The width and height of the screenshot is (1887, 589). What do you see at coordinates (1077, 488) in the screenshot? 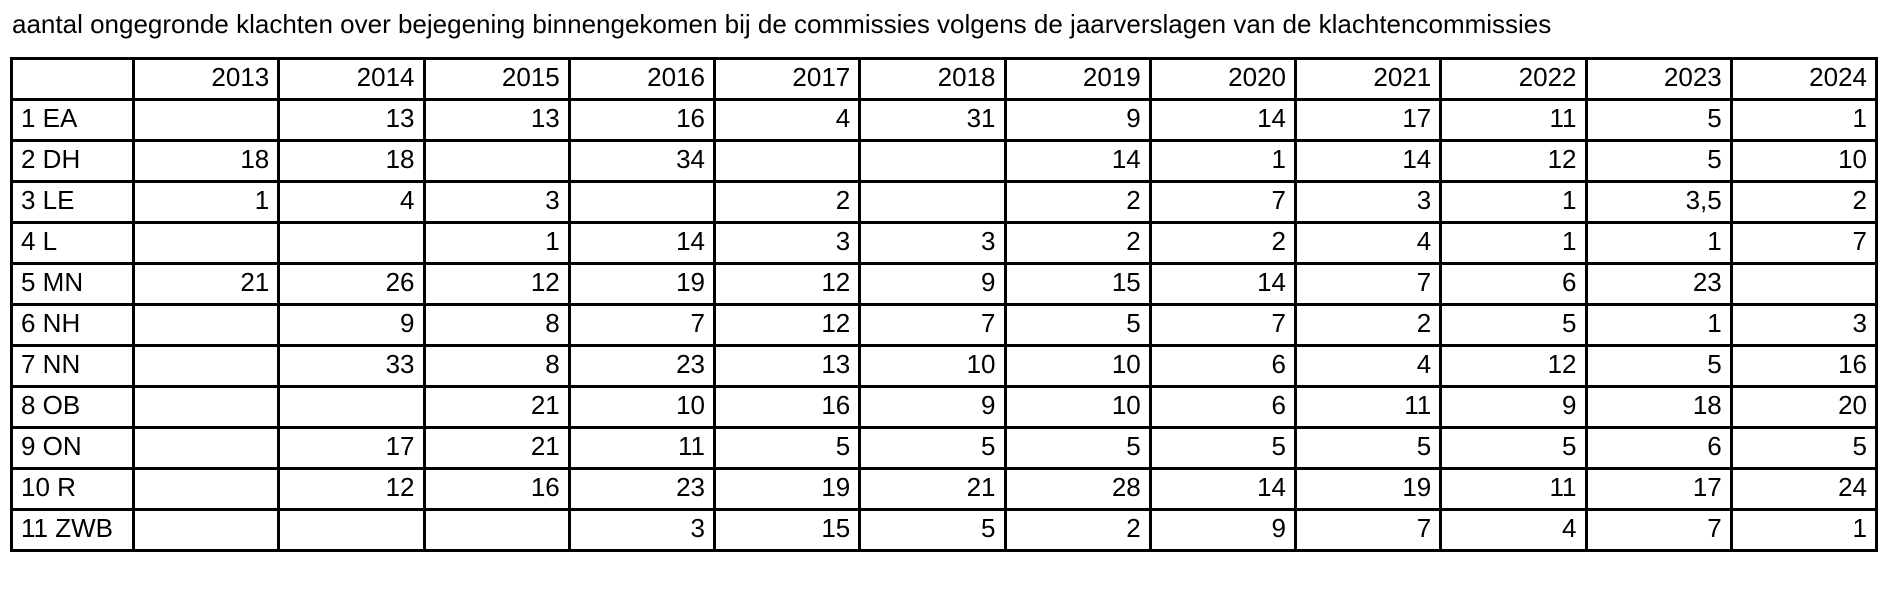
I see `value-cell: 28` at bounding box center [1077, 488].